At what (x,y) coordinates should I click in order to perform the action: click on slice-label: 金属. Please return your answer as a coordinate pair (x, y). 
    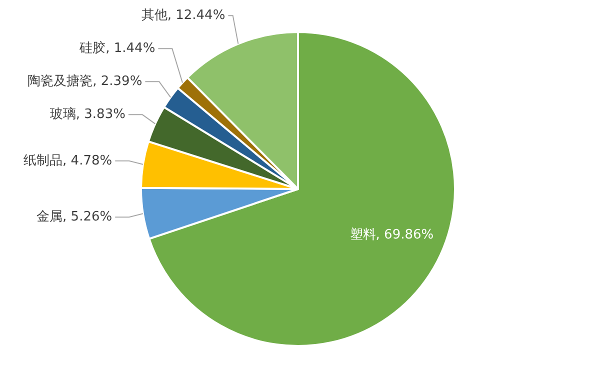
    Looking at the image, I should click on (49, 217).